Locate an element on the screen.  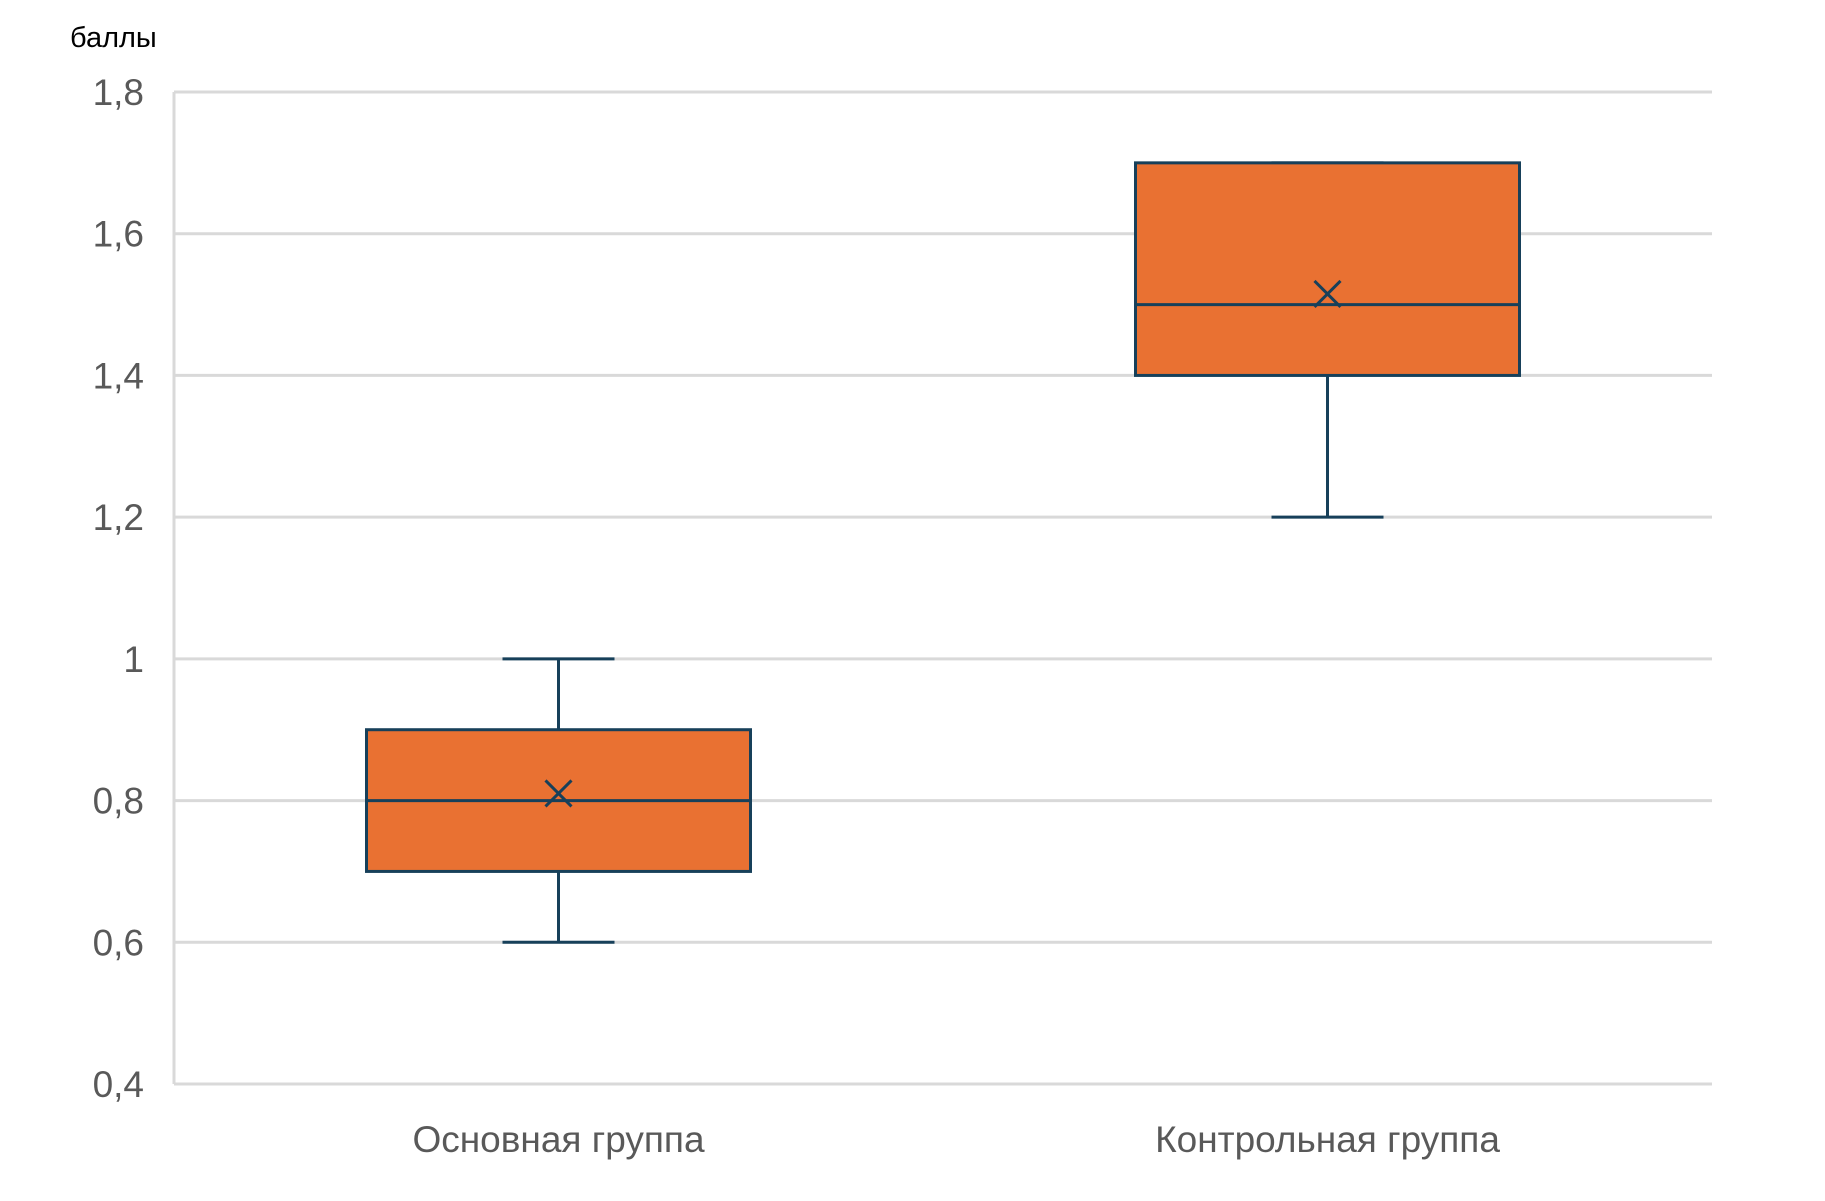
y-tick-label: 1 is located at coordinates (133, 659).